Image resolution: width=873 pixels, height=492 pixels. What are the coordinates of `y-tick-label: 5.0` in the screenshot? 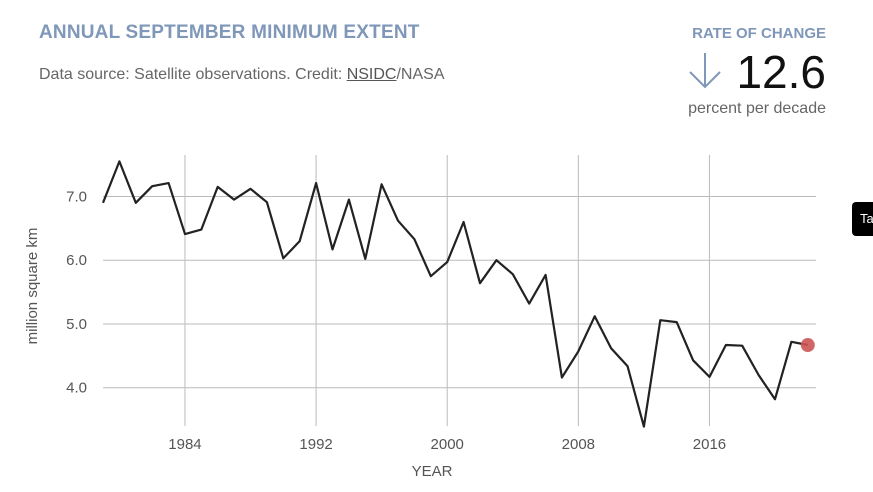 It's located at (76, 324).